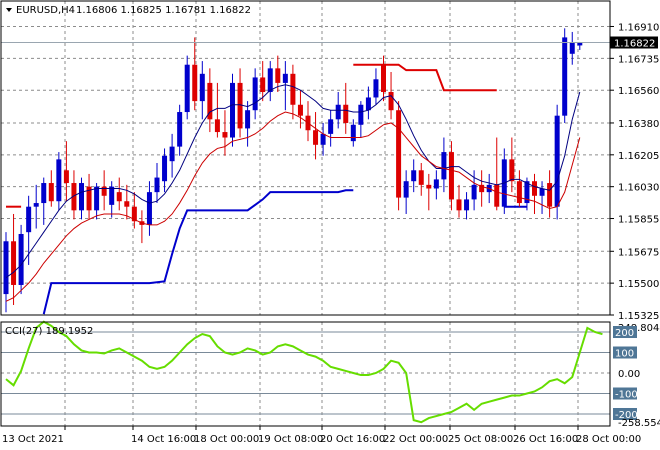  What do you see at coordinates (9, 10) in the screenshot?
I see `dropdown-triangle-icon` at bounding box center [9, 10].